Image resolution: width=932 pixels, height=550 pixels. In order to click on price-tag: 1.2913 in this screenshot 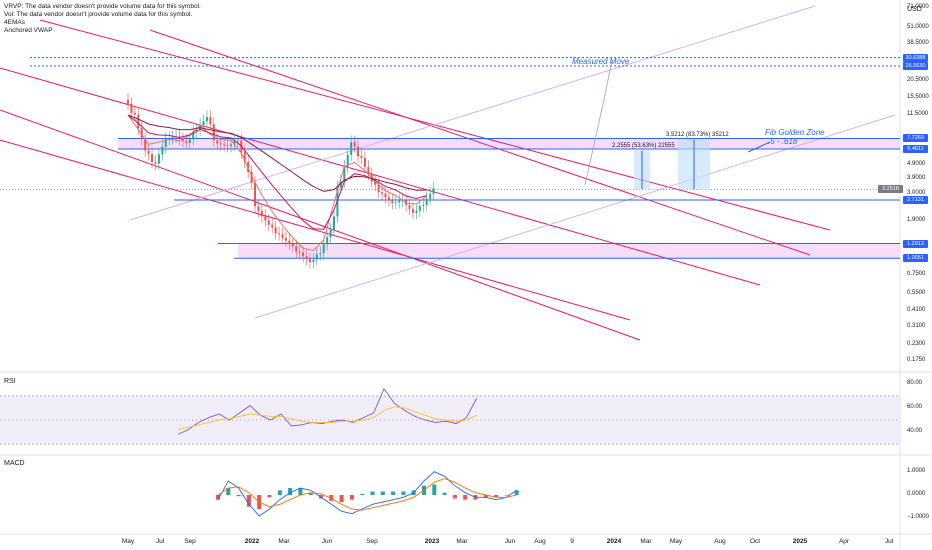, I will do `click(915, 243)`.